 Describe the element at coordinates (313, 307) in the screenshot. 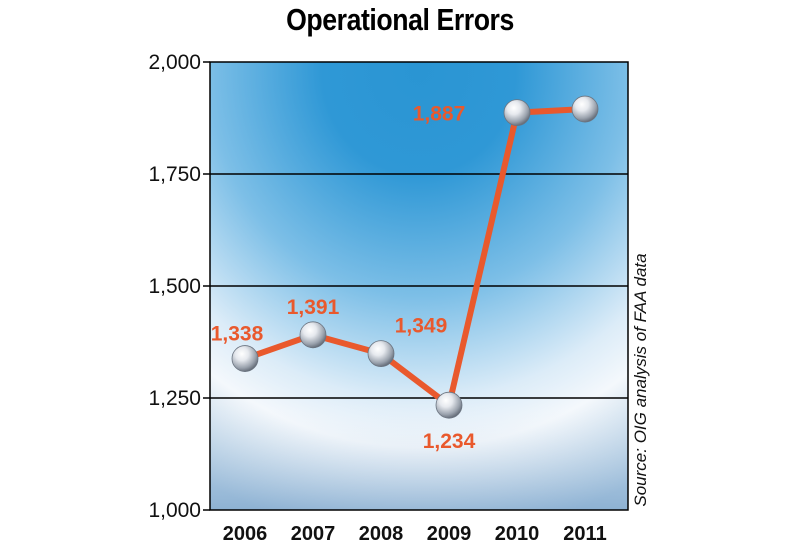

I see `data-label: 1,391` at that location.